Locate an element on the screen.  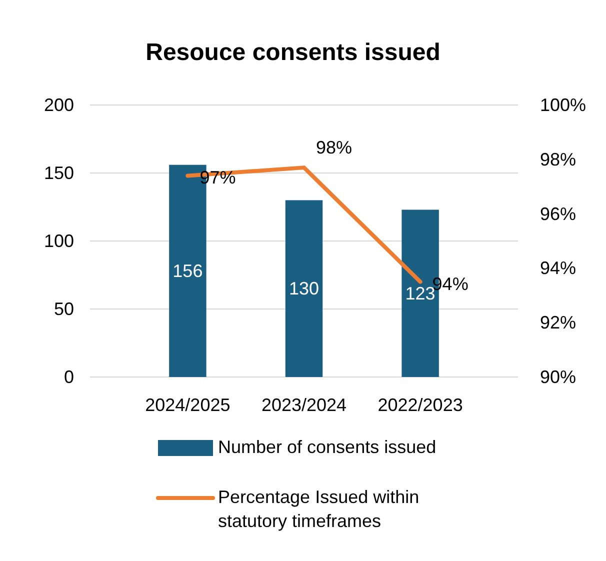
x-tick-label: 2022/2023 is located at coordinates (420, 405).